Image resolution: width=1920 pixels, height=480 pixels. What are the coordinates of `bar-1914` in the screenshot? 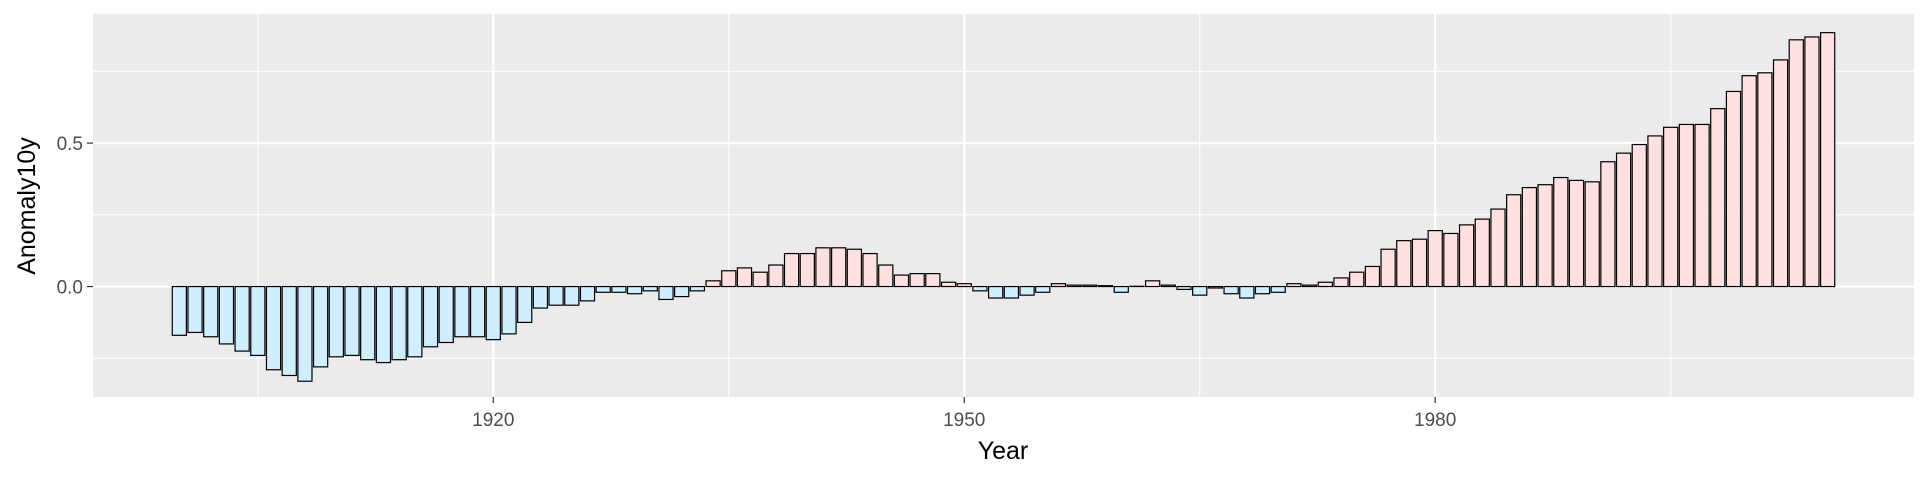 It's located at (399, 323).